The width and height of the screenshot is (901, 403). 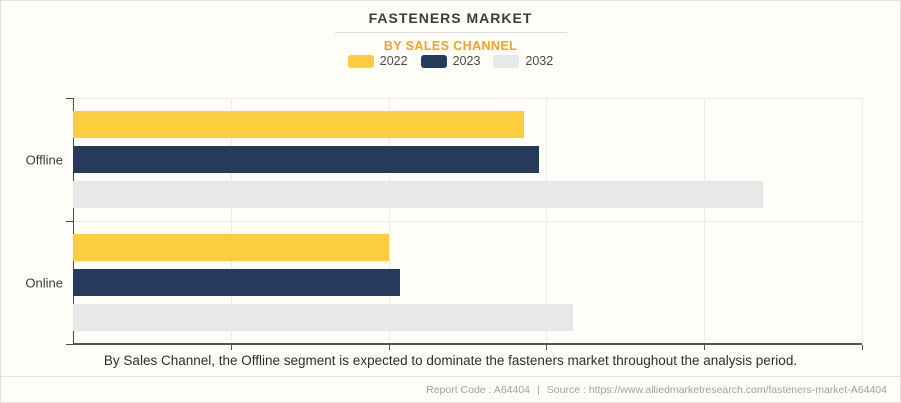 I want to click on legend-item-2023: 2023, so click(x=450, y=61).